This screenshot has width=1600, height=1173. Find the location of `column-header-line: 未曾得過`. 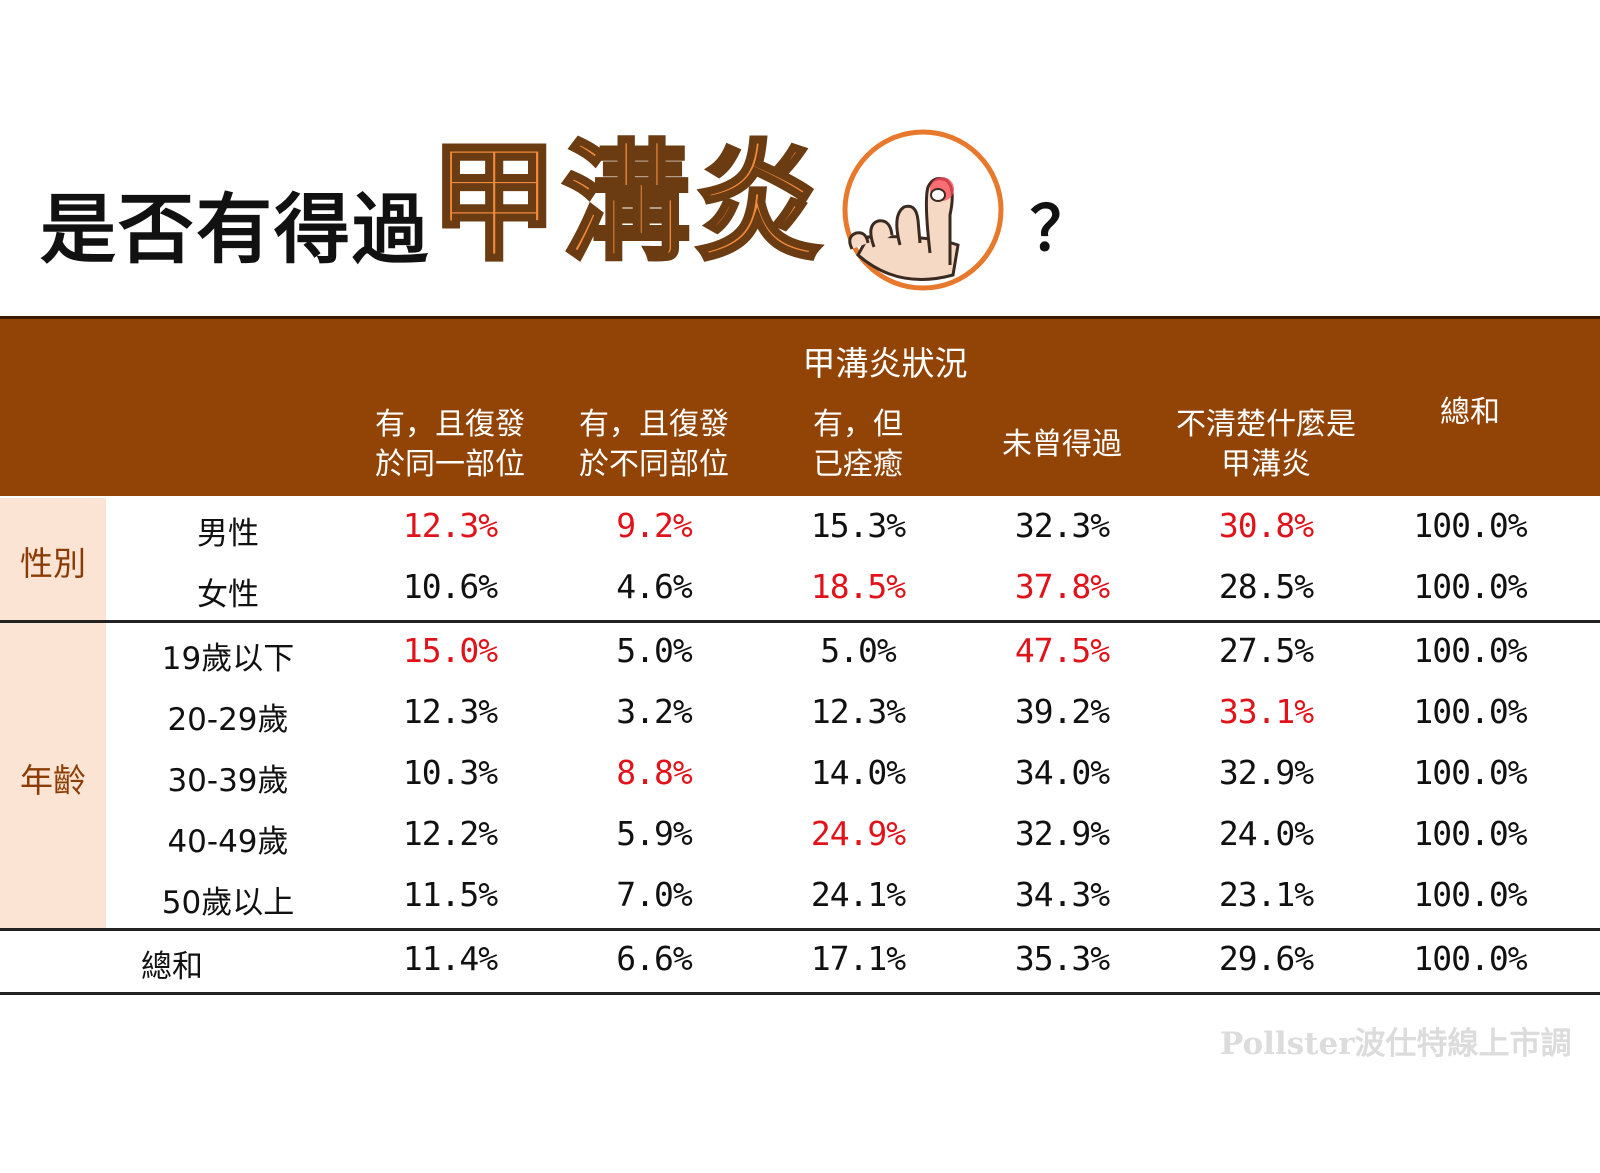

column-header-line: 未曾得過 is located at coordinates (1062, 444).